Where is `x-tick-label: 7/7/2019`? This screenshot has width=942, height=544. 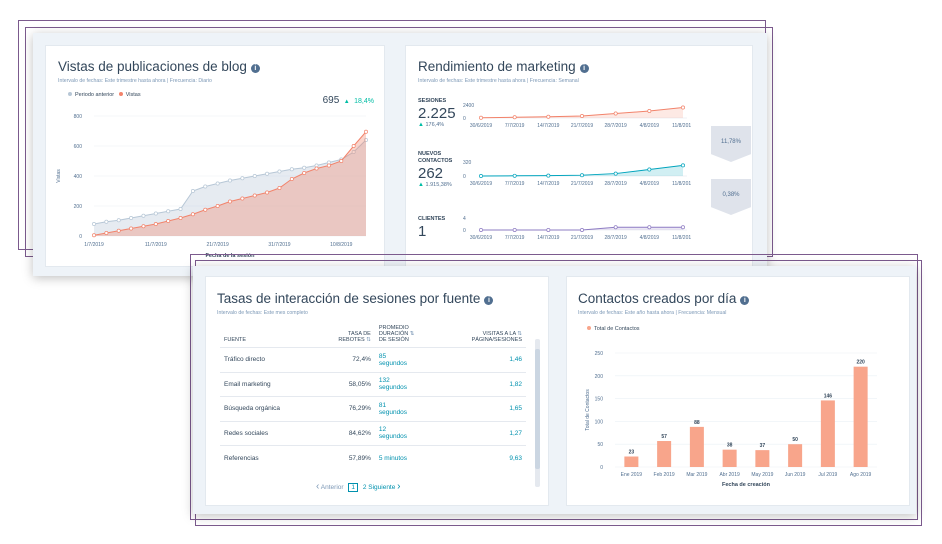
x-tick-label: 7/7/2019 is located at coordinates (515, 238).